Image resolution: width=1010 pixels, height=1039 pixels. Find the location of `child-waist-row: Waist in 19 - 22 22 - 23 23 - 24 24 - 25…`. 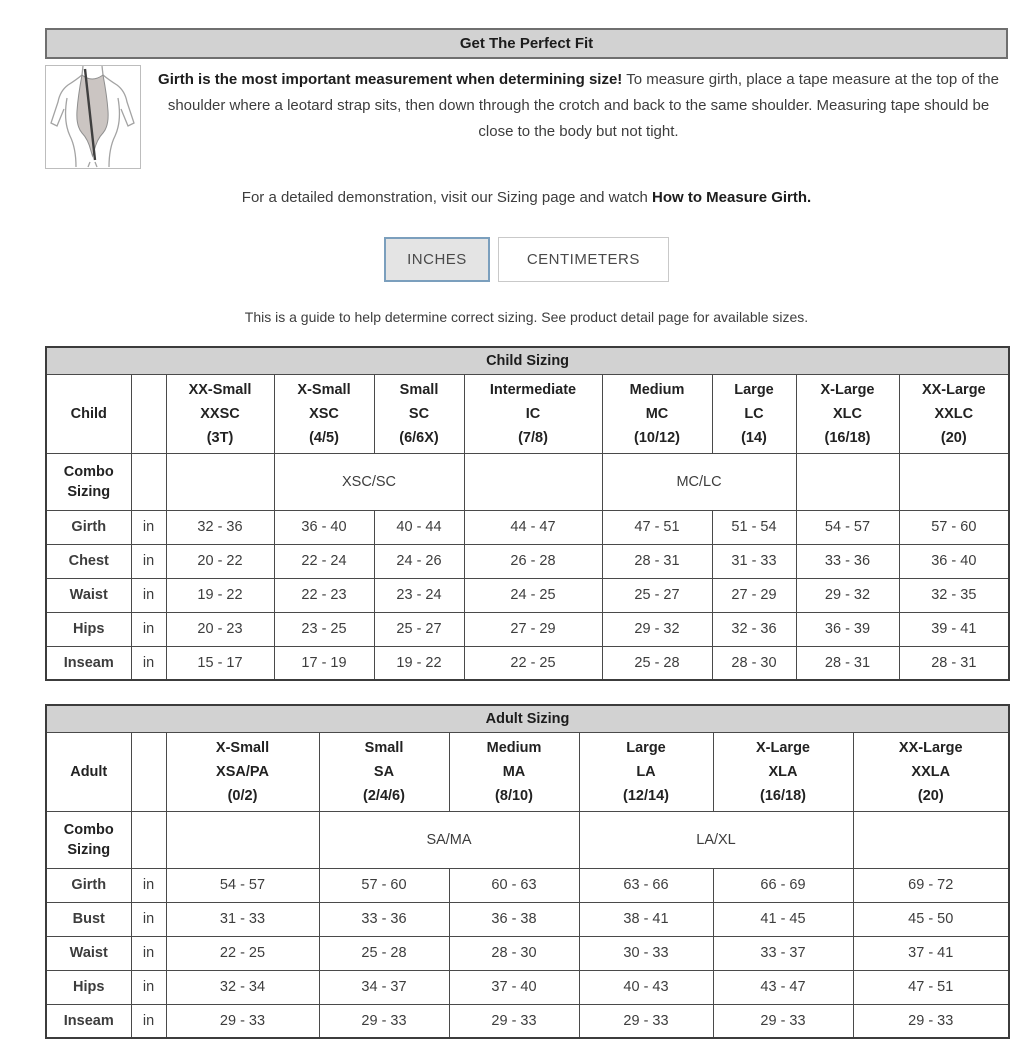

child-waist-row: Waist in 19 - 22 22 - 23 23 - 24 24 - 25… is located at coordinates (527, 595).